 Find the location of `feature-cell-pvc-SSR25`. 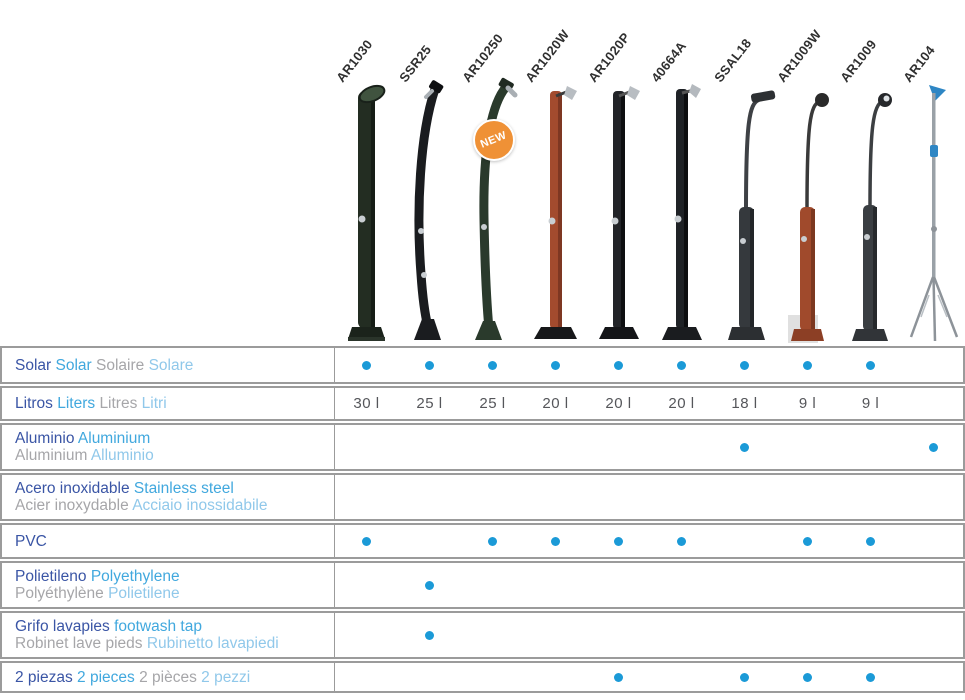

feature-cell-pvc-SSR25 is located at coordinates (429, 541).